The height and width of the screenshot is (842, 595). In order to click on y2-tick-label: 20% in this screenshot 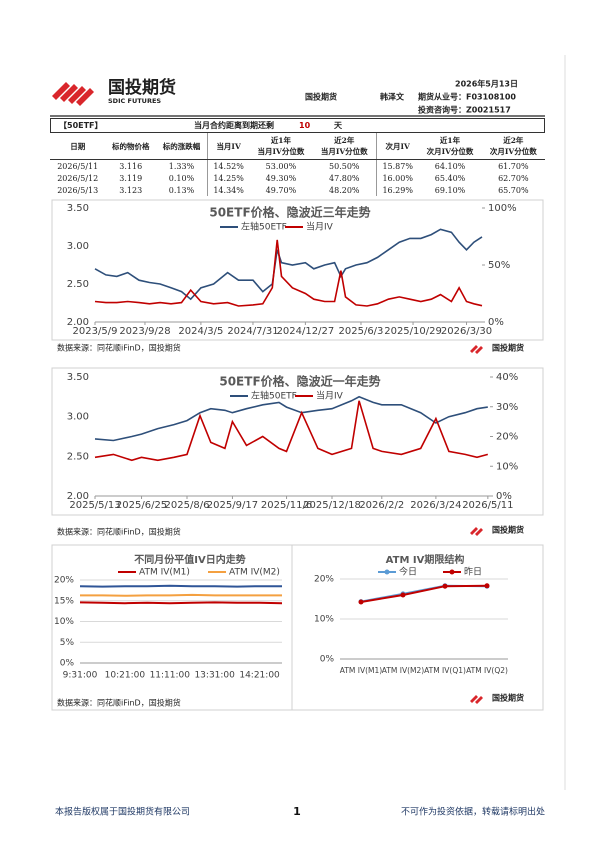, I will do `click(507, 437)`.